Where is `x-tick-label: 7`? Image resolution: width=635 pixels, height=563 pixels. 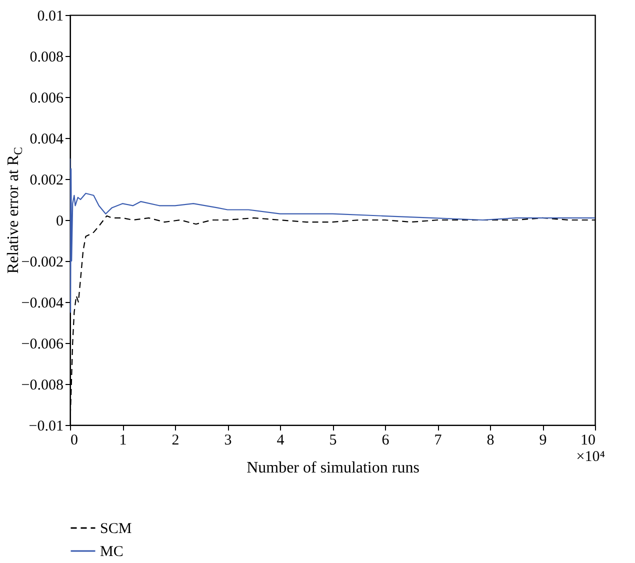 x-tick-label: 7 is located at coordinates (438, 440).